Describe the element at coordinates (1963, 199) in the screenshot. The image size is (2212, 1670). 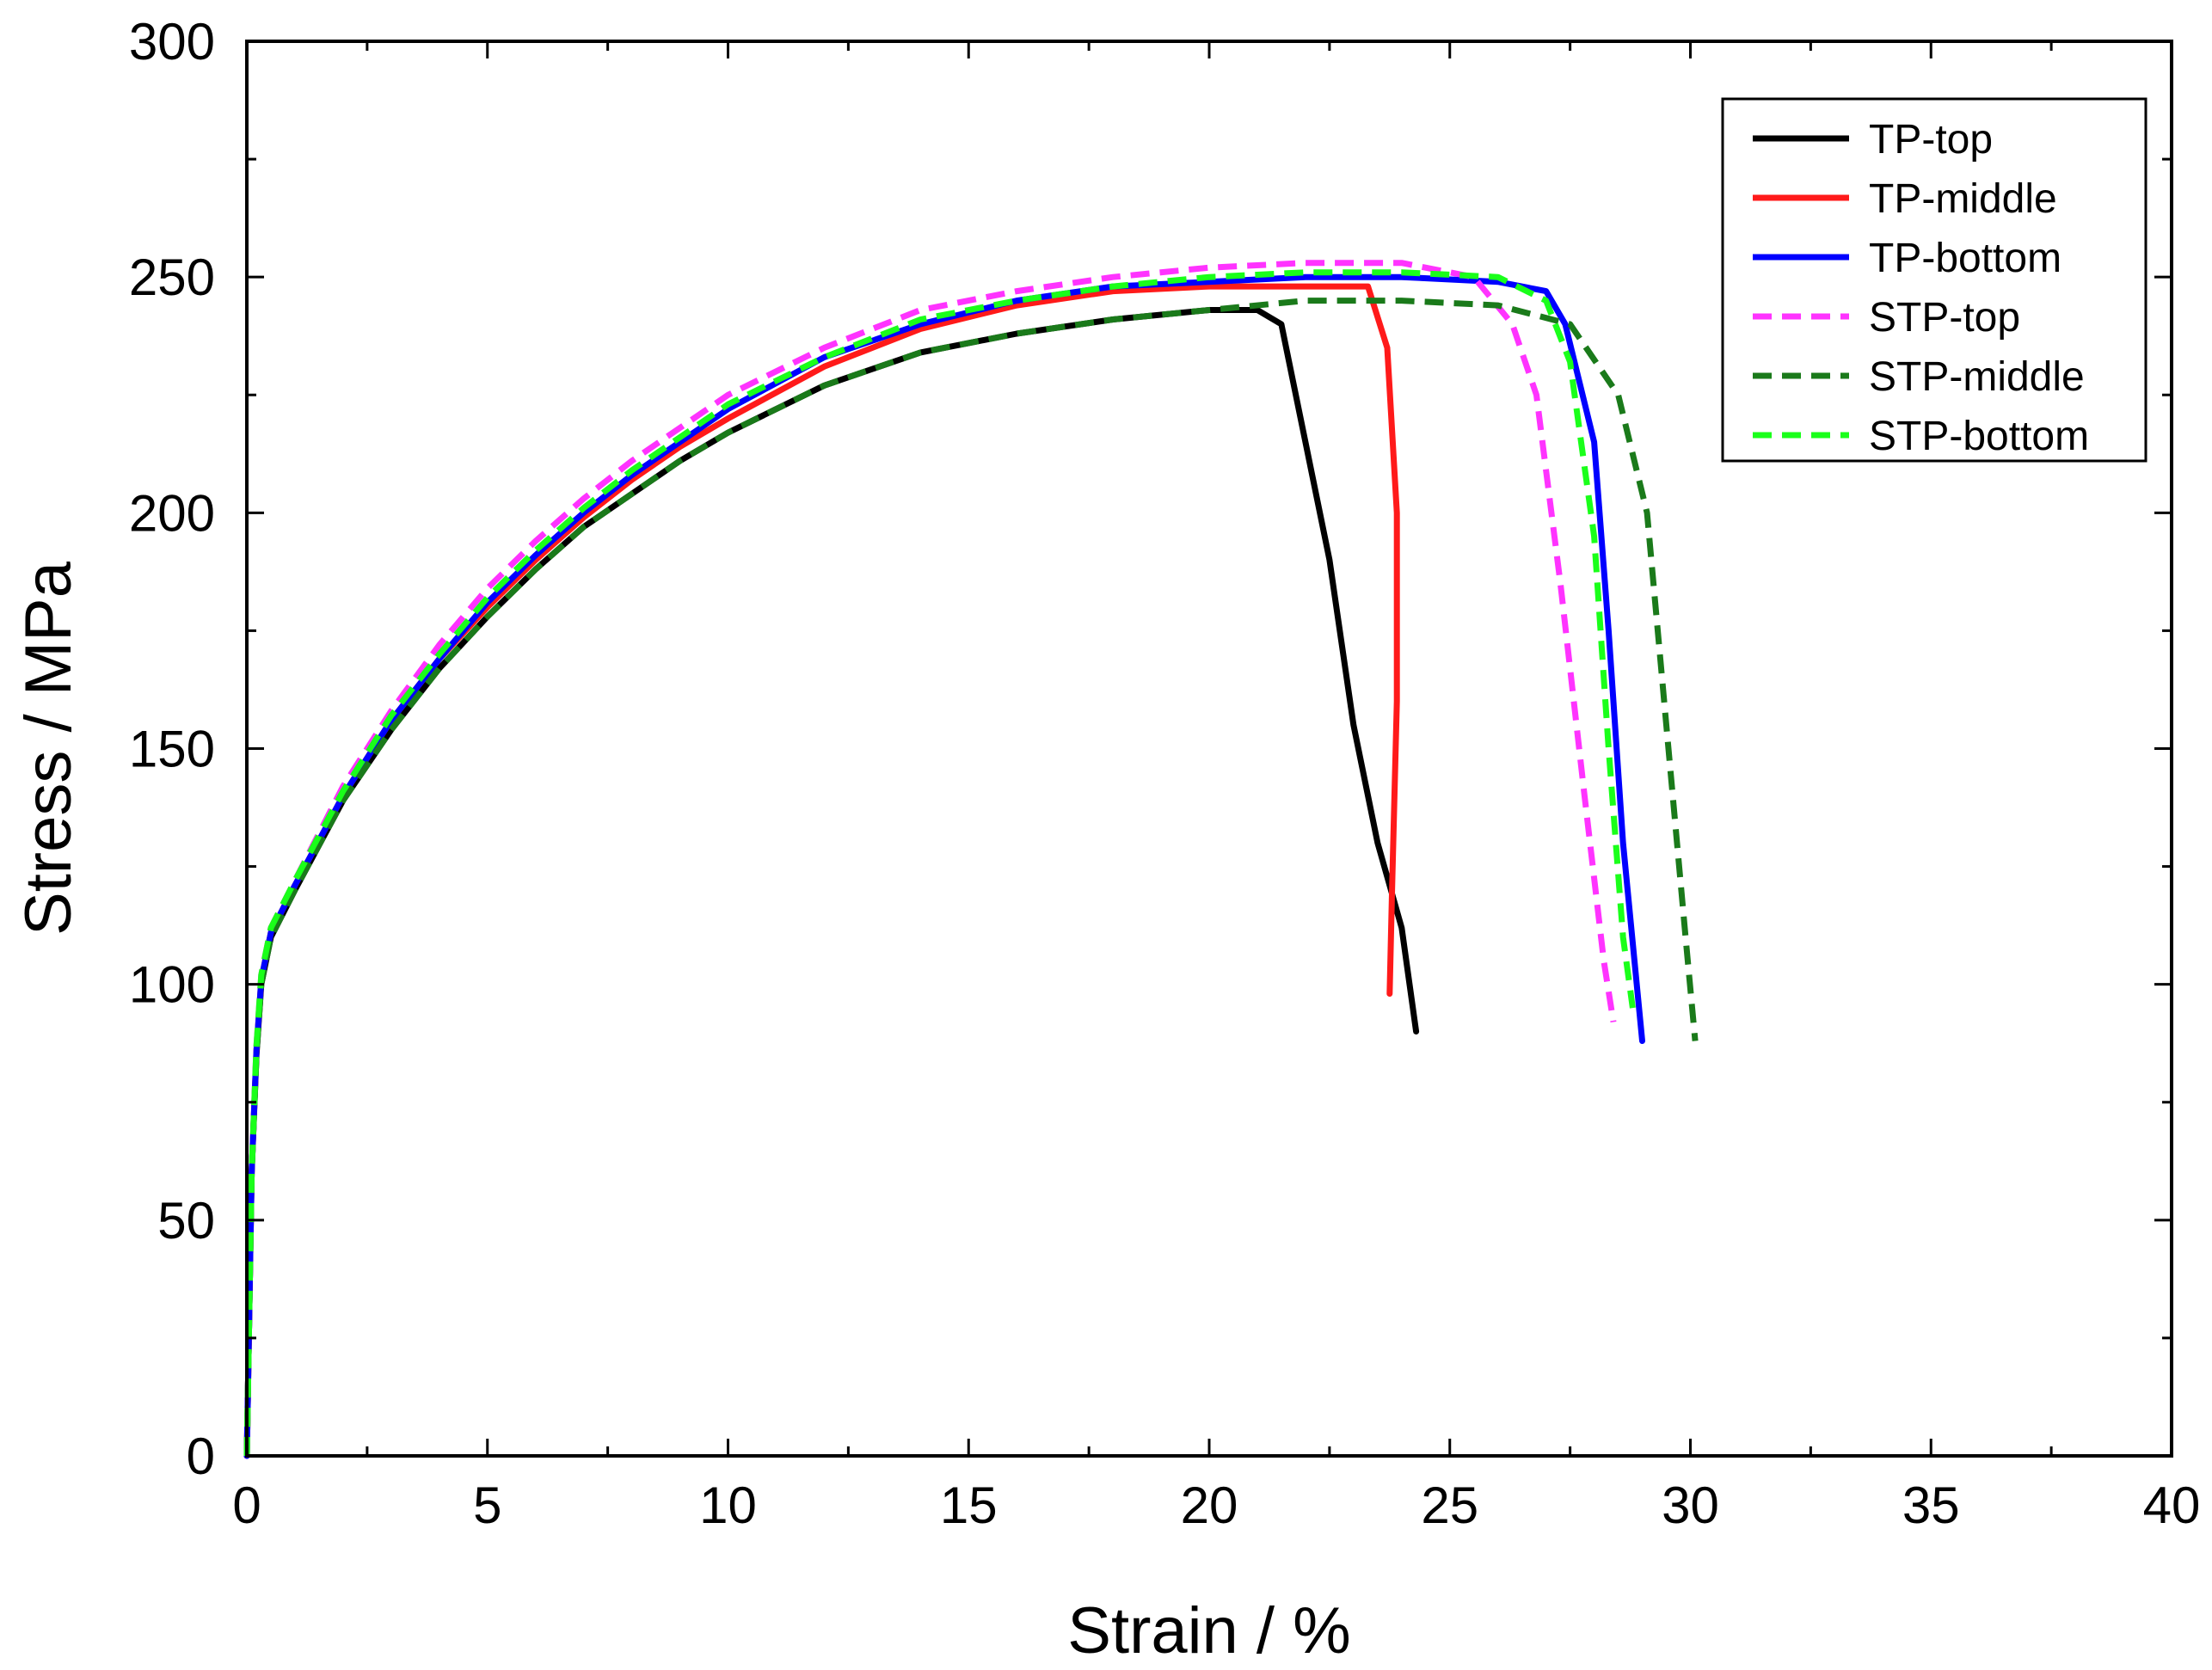
I see `legend-label-tp-middle: TP-middle` at that location.